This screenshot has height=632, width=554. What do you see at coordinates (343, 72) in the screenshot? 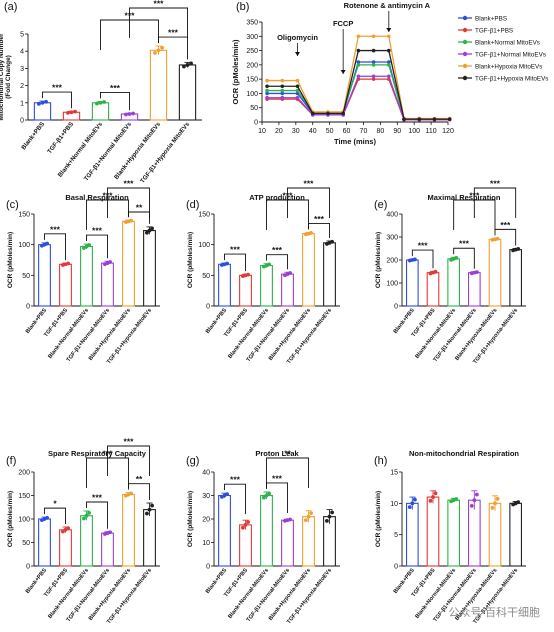
I see `injection-arrowhead` at bounding box center [343, 72].